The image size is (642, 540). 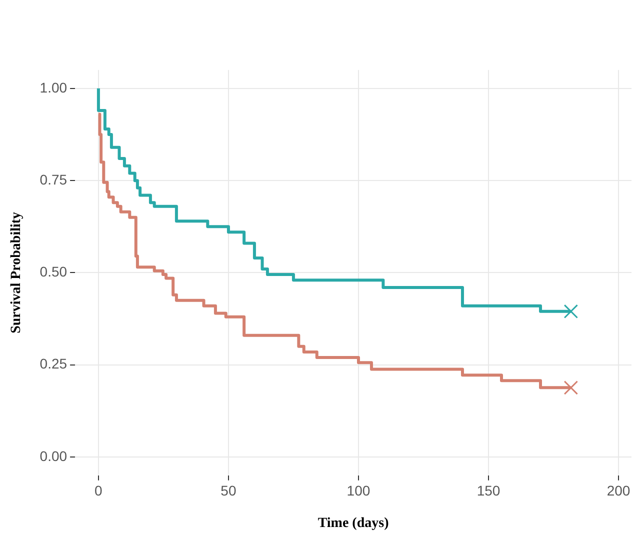 What do you see at coordinates (54, 179) in the screenshot?
I see `y-tick-label: 0.75` at bounding box center [54, 179].